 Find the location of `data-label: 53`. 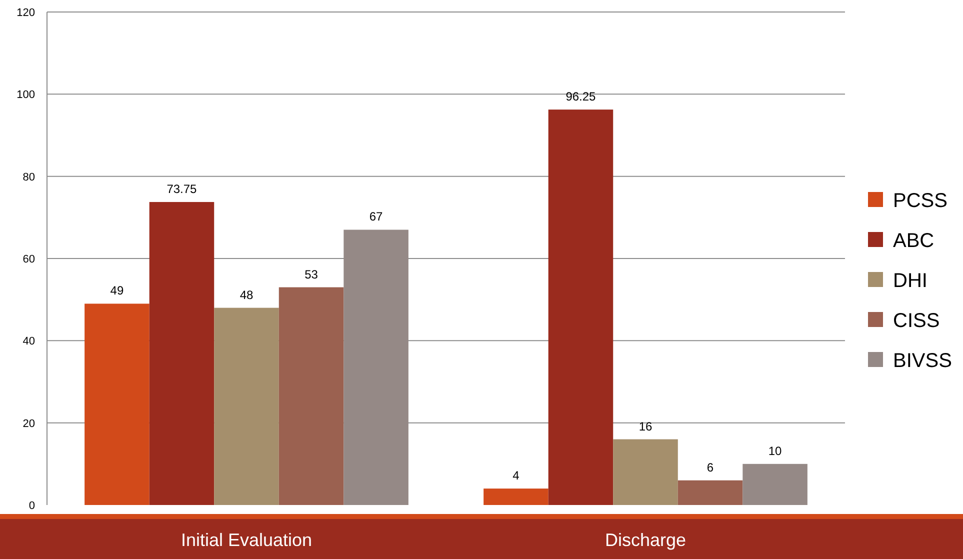

data-label: 53 is located at coordinates (311, 274).